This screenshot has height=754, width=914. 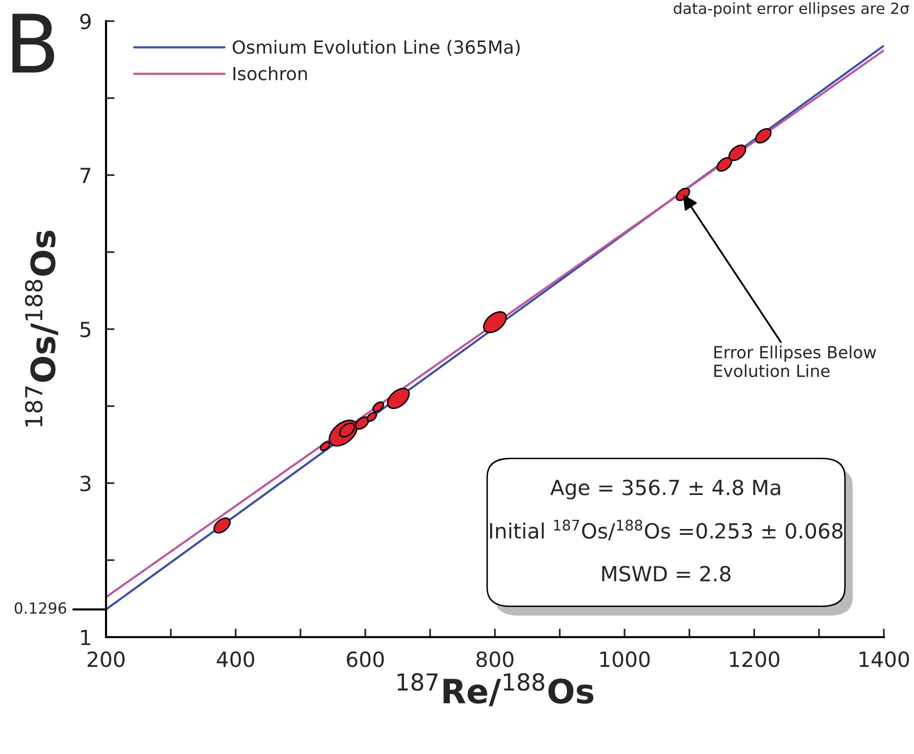 What do you see at coordinates (33, 43) in the screenshot?
I see `text: B` at bounding box center [33, 43].